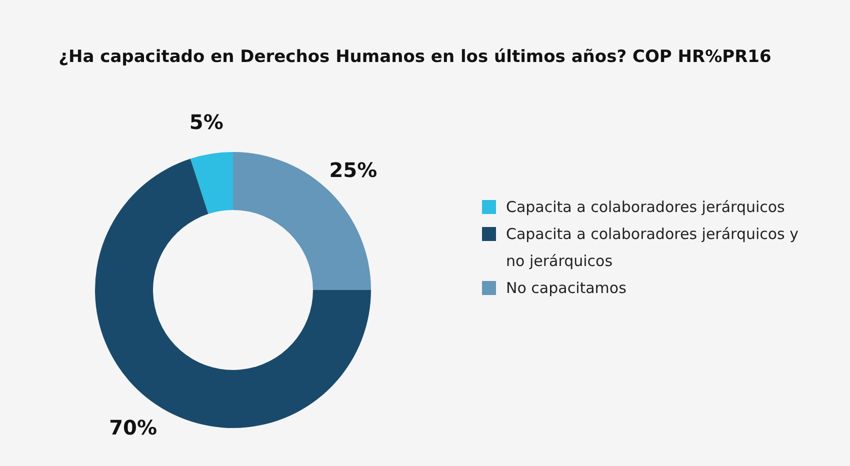 Image resolution: width=850 pixels, height=466 pixels. Describe the element at coordinates (652, 247) in the screenshot. I see `legend-label: Capacita a colaboradores jerárquicos y no jerárquicos` at that location.